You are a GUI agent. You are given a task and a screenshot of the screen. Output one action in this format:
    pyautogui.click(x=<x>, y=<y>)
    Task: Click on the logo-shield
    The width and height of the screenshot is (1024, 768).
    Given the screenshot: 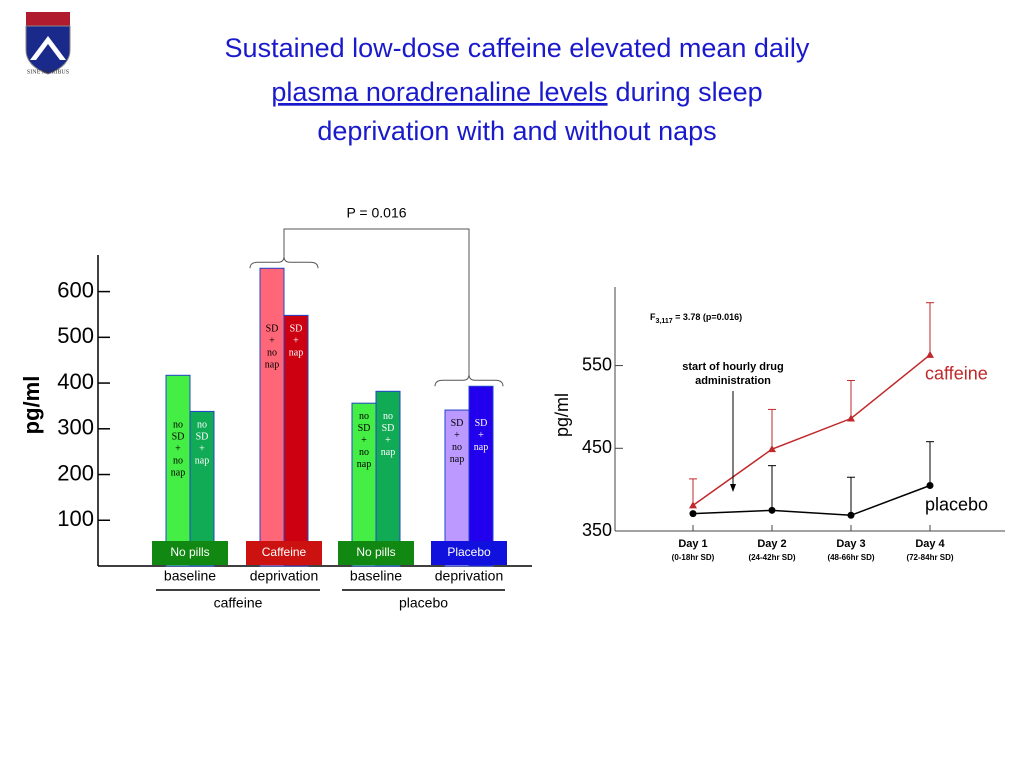 What is the action you would take?
    pyautogui.click(x=48, y=50)
    